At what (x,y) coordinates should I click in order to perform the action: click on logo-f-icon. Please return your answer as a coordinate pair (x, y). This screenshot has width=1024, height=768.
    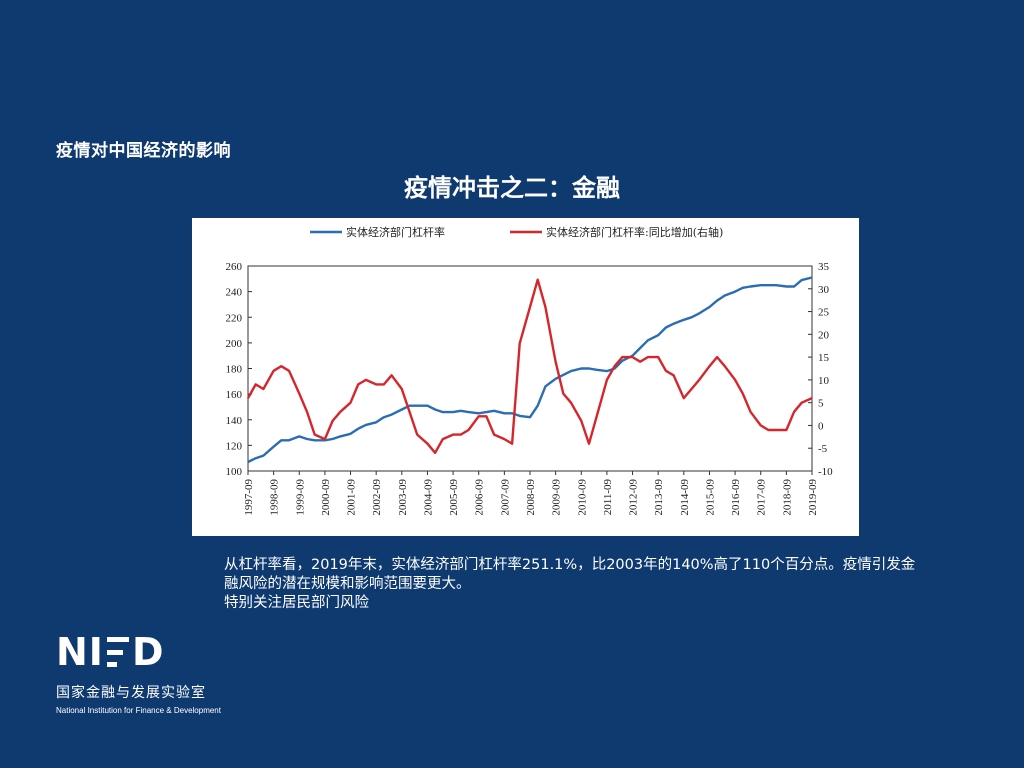
    Looking at the image, I should click on (117, 652).